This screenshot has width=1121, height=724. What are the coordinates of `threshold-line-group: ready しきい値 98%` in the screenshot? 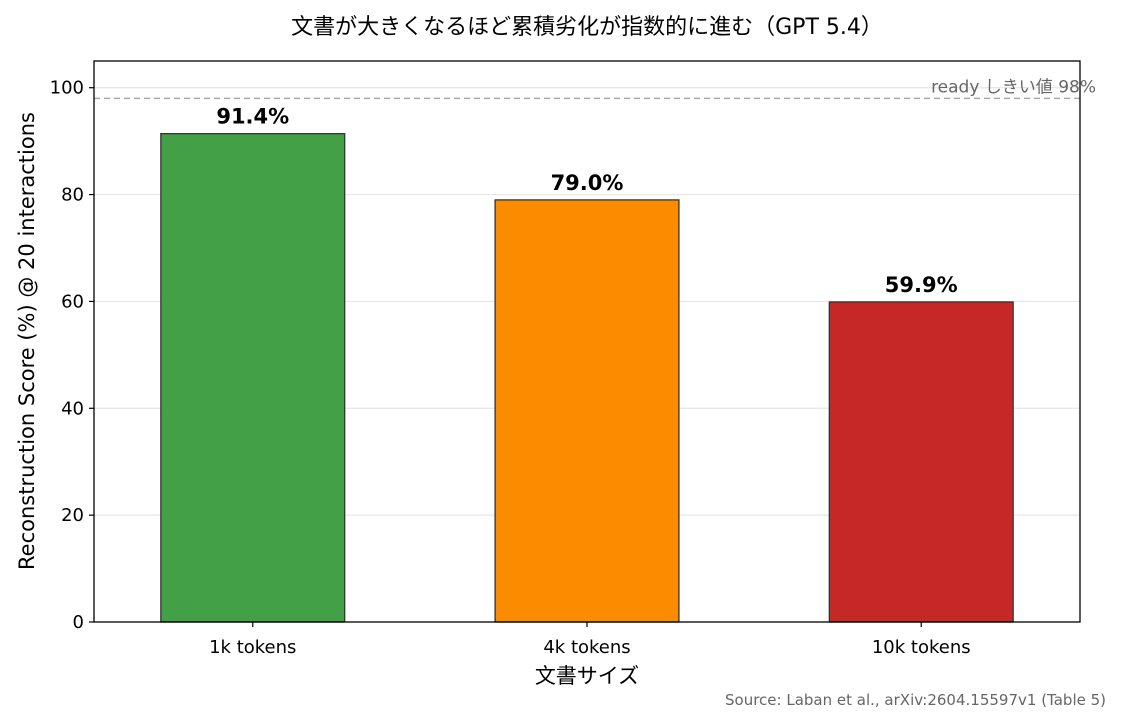 It's located at (595, 88).